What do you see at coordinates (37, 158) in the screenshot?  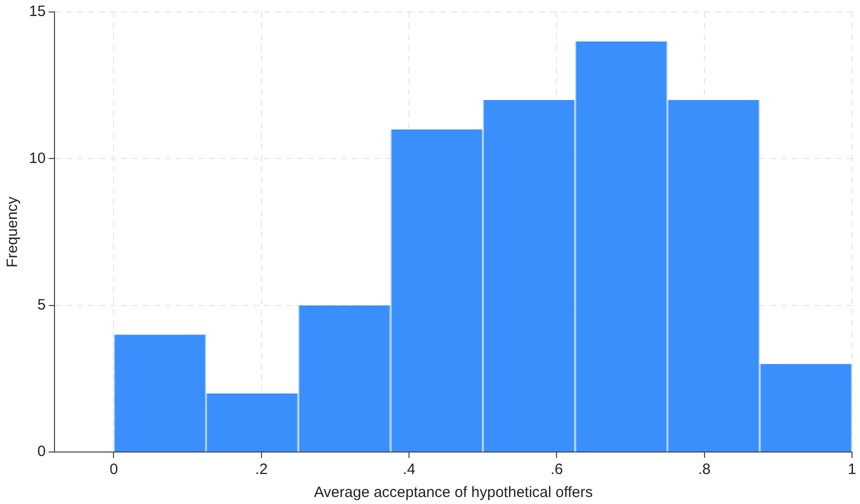 I see `y-tick-label: 10` at bounding box center [37, 158].